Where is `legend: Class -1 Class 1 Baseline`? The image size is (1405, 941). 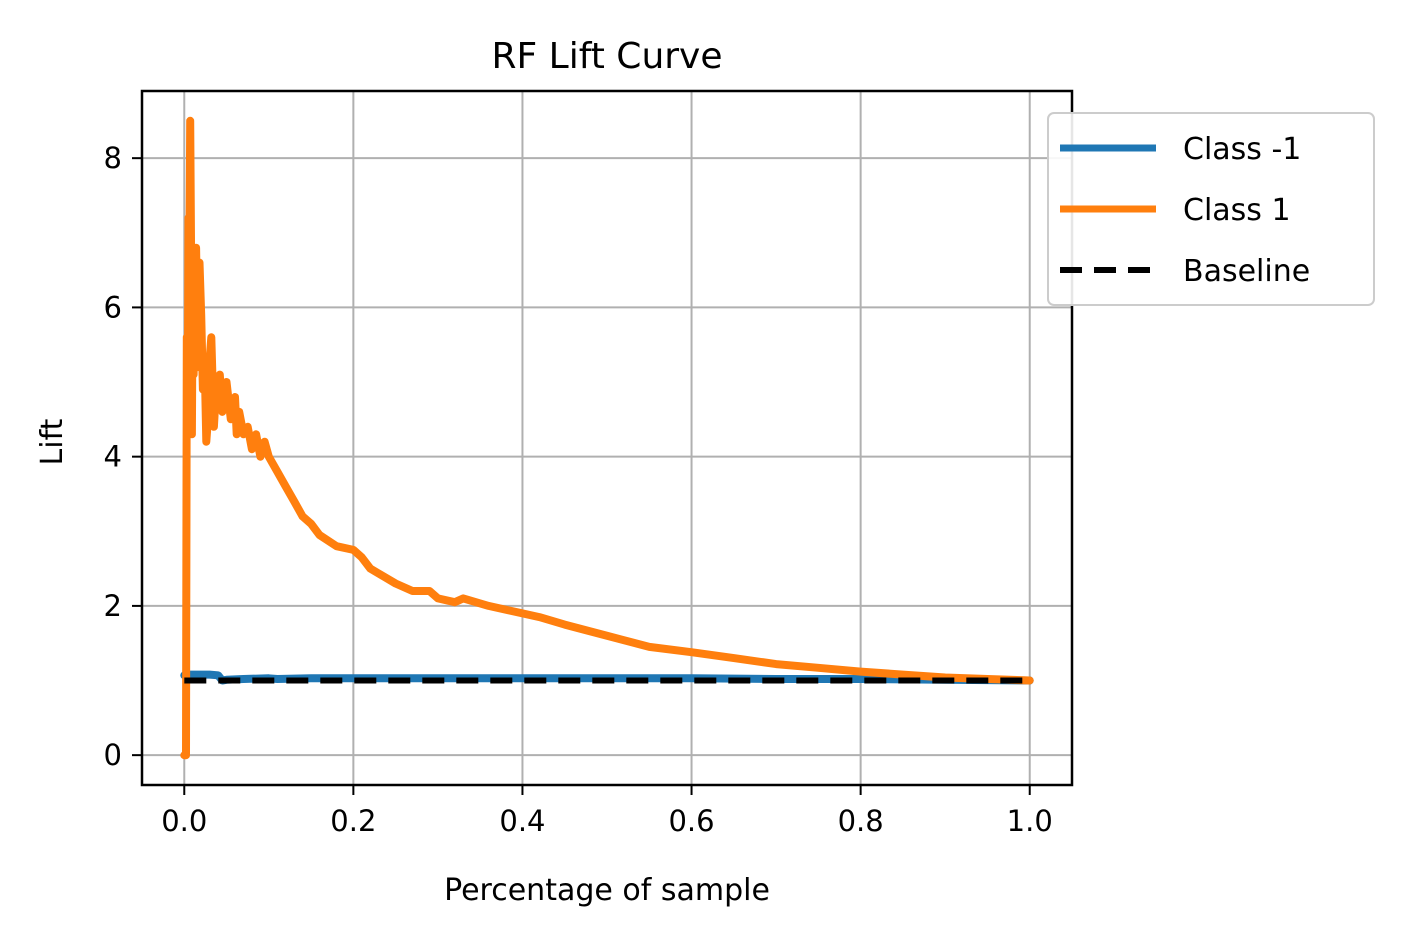
legend: Class -1 Class 1 Baseline is located at coordinates (1211, 209).